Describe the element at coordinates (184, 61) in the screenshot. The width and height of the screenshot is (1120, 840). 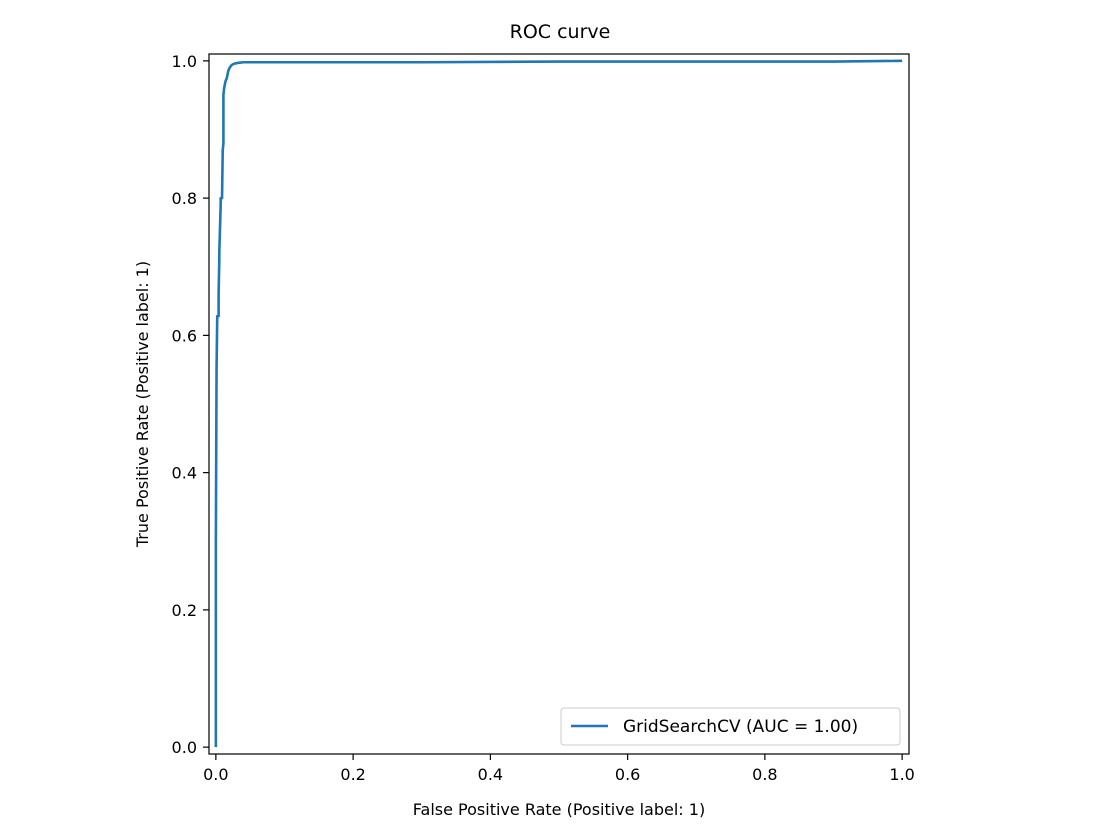
I see `y-tick-label: 1.0` at that location.